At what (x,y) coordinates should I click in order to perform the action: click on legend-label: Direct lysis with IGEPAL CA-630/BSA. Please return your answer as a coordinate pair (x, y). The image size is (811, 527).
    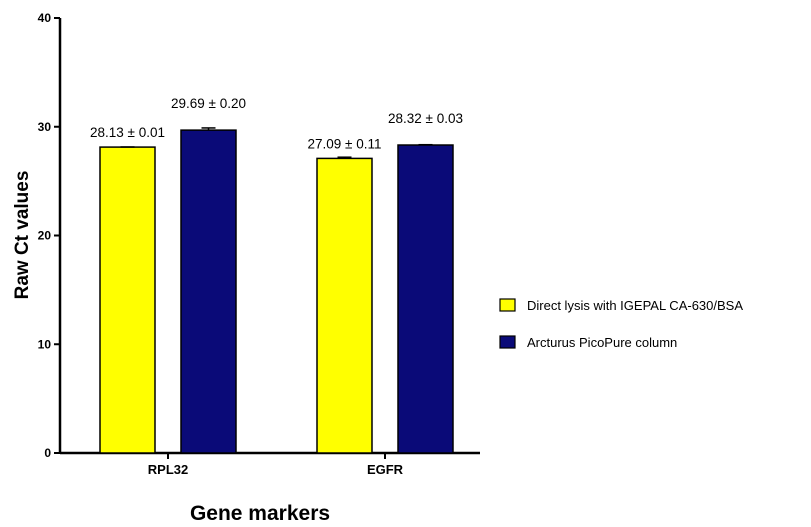
    Looking at the image, I should click on (635, 305).